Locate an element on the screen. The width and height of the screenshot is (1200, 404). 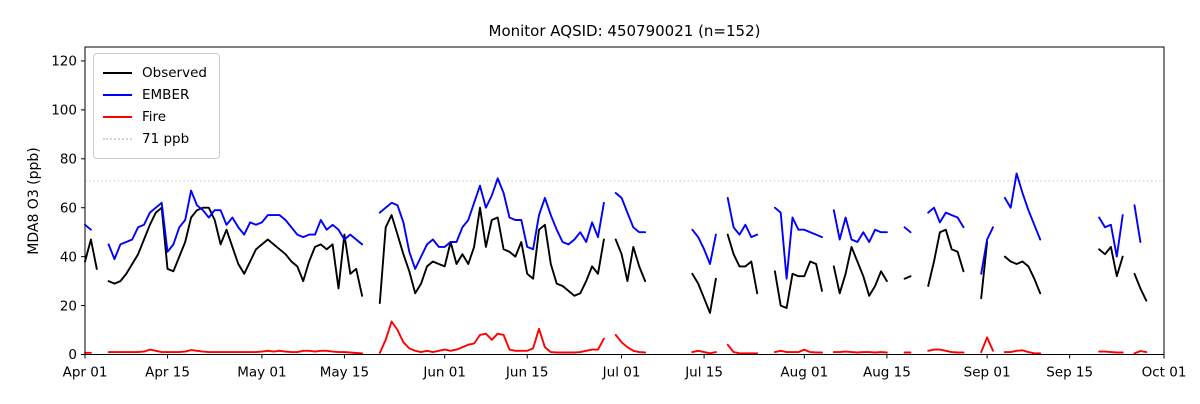
legend-label: Fire is located at coordinates (154, 117).